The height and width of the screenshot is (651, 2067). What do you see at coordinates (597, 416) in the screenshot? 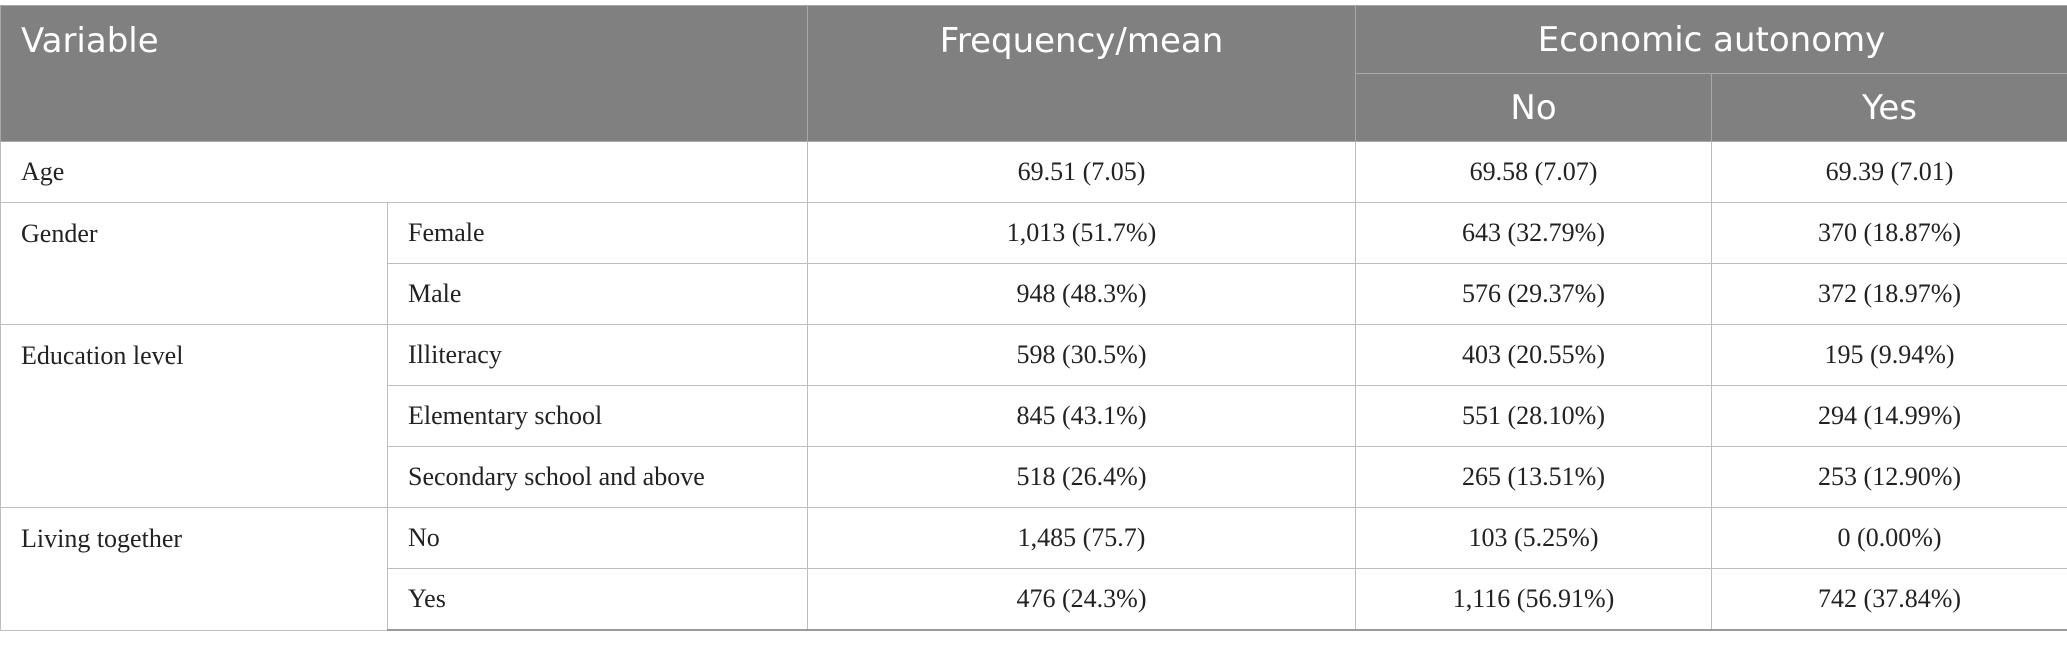
I see `row-label-elementary: Elementary school` at bounding box center [597, 416].